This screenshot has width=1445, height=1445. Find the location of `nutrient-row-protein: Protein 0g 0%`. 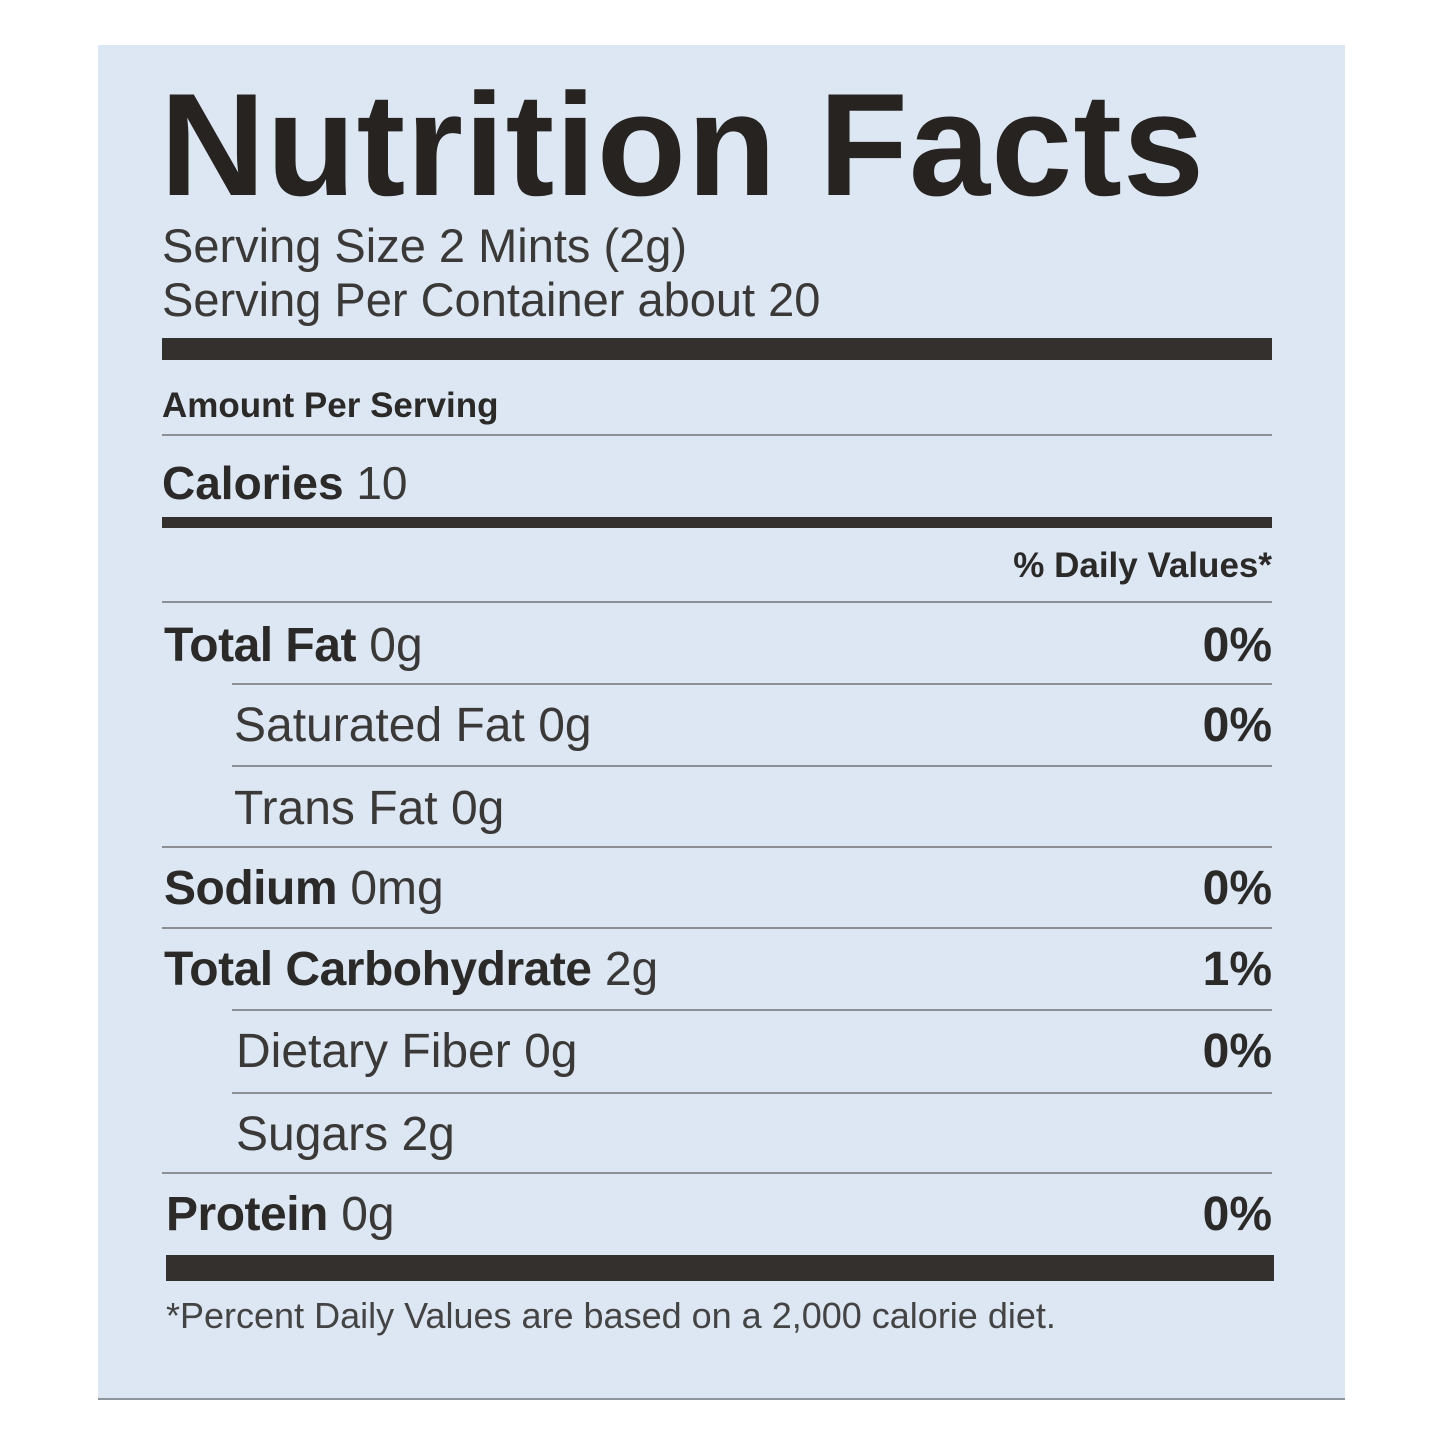

nutrient-row-protein: Protein 0g 0% is located at coordinates (722, 1221).